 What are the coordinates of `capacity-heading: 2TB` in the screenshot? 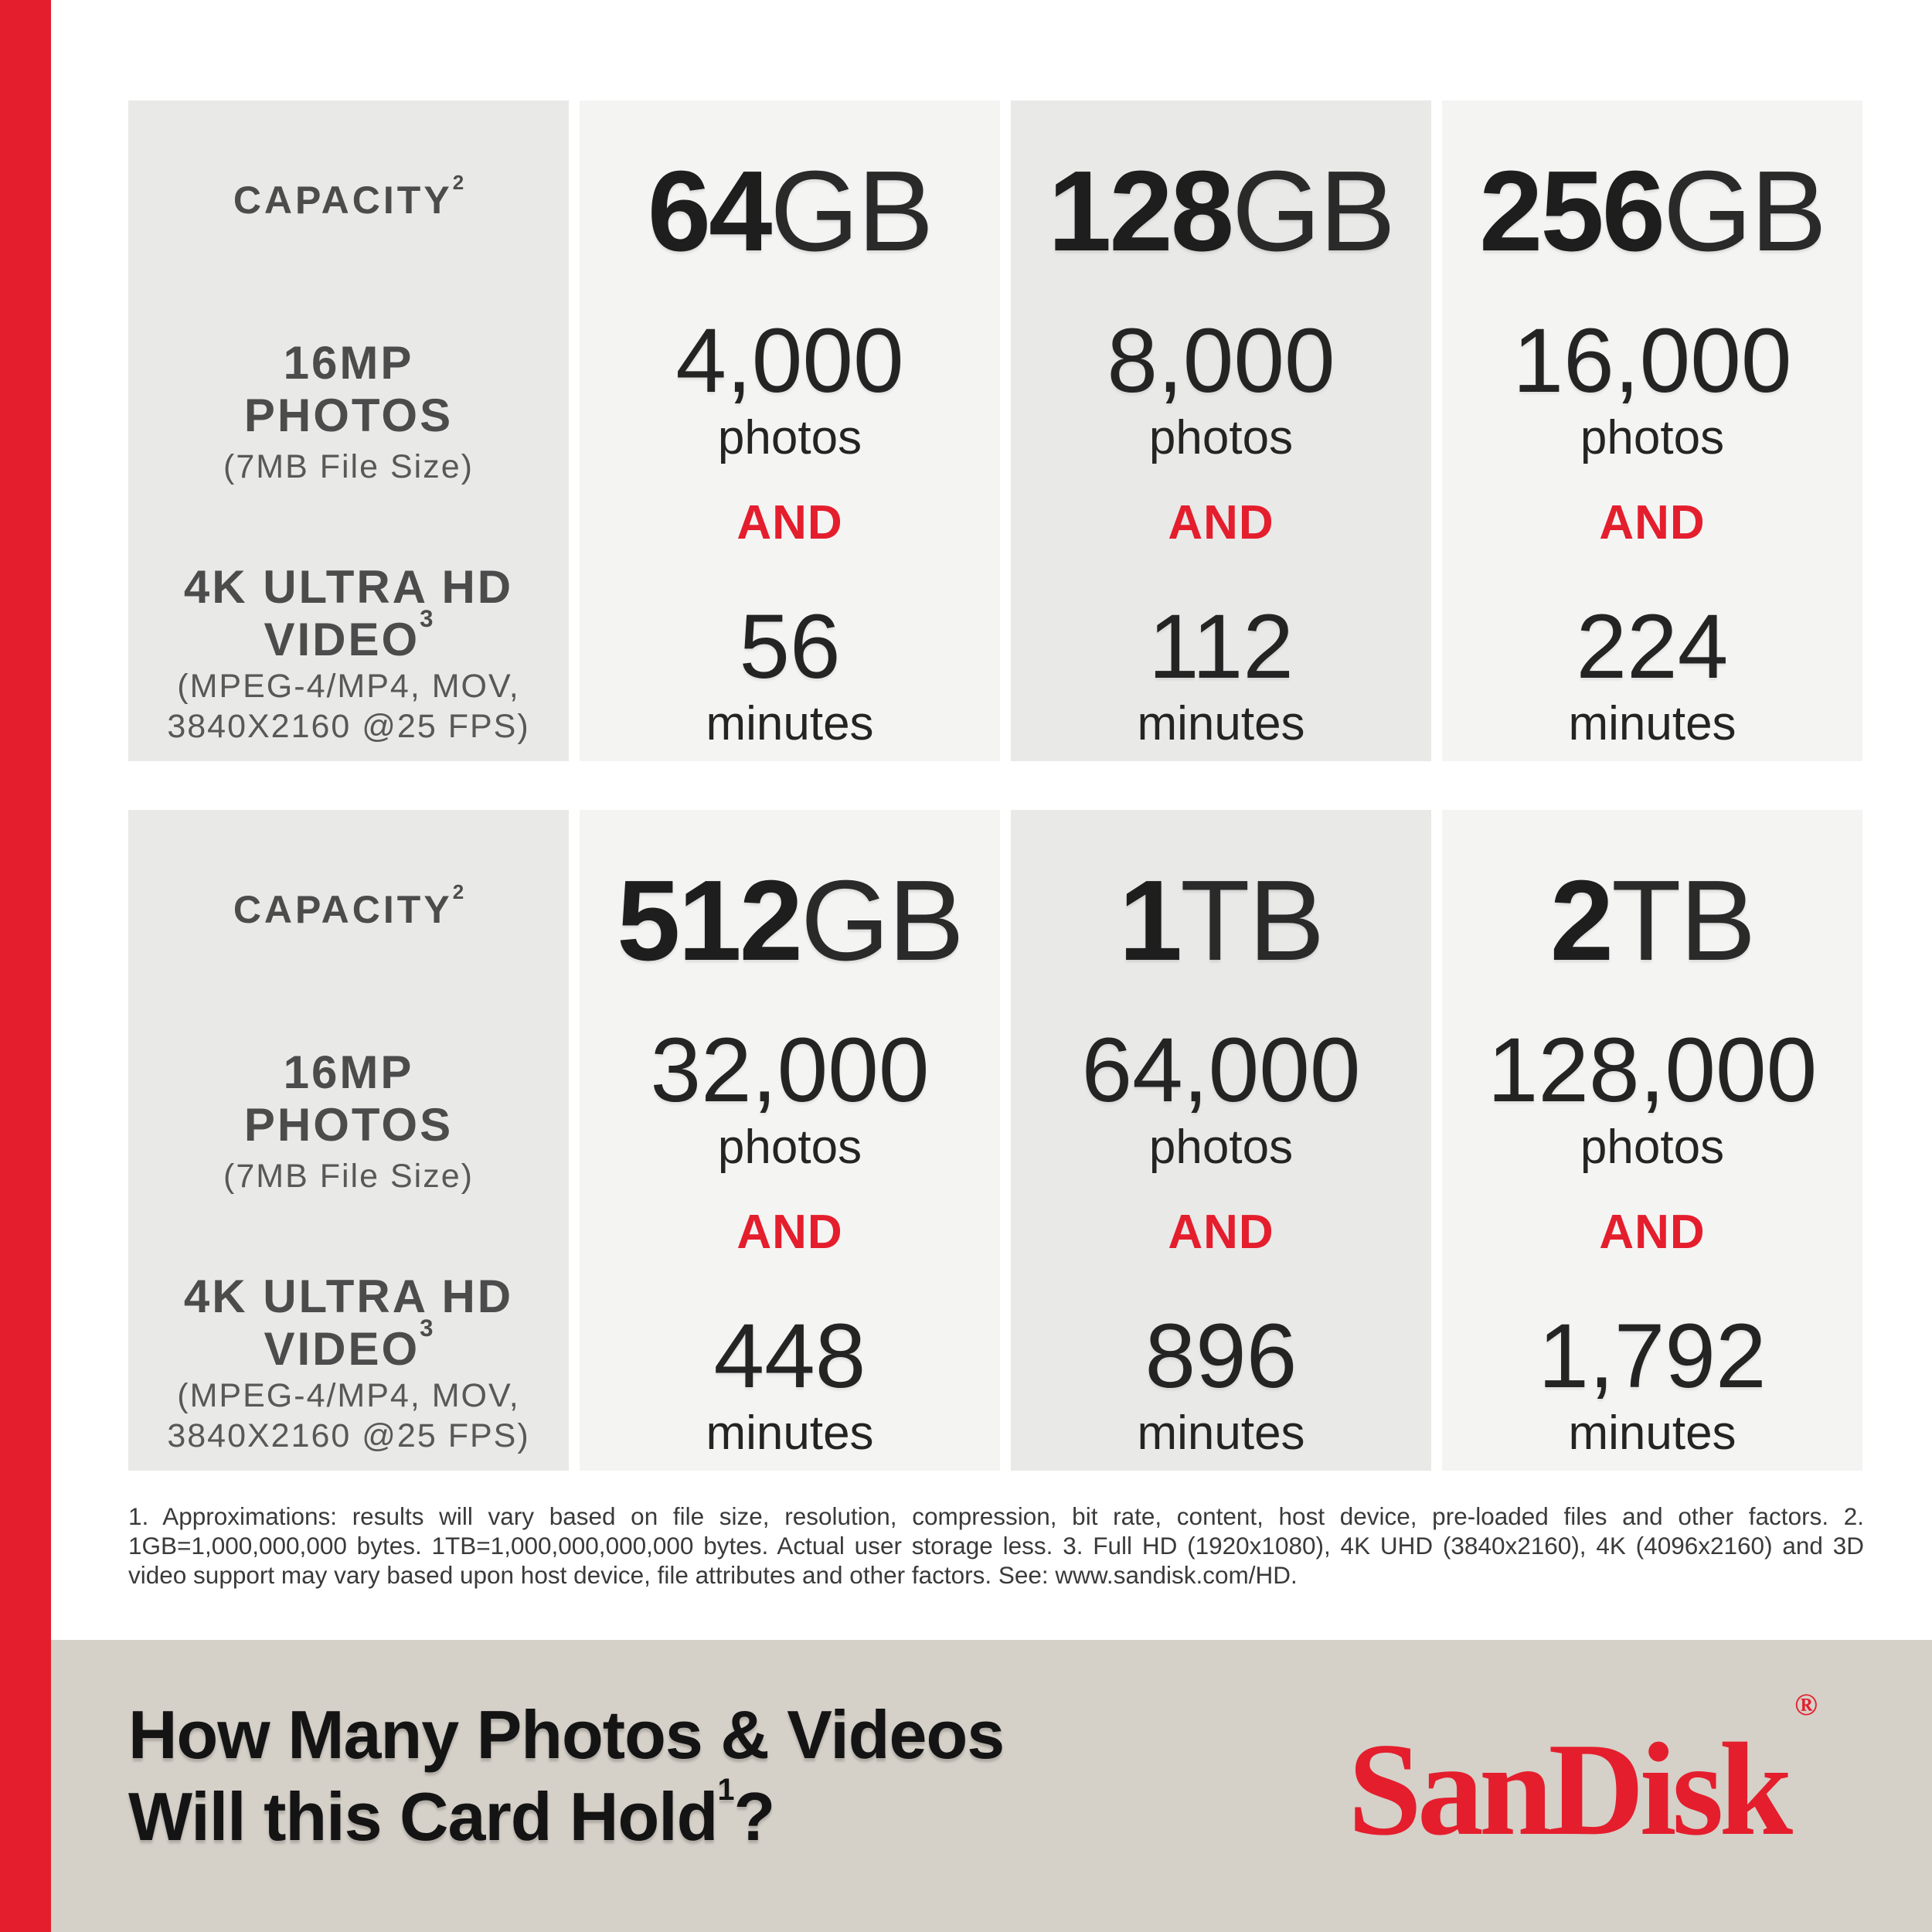 It's located at (1653, 921).